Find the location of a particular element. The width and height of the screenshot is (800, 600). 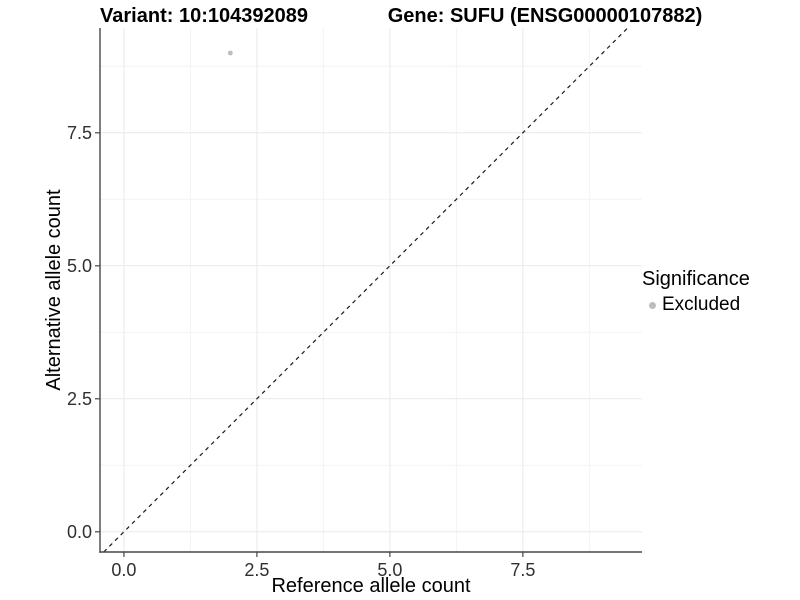

legend-point-icon is located at coordinates (652, 305).